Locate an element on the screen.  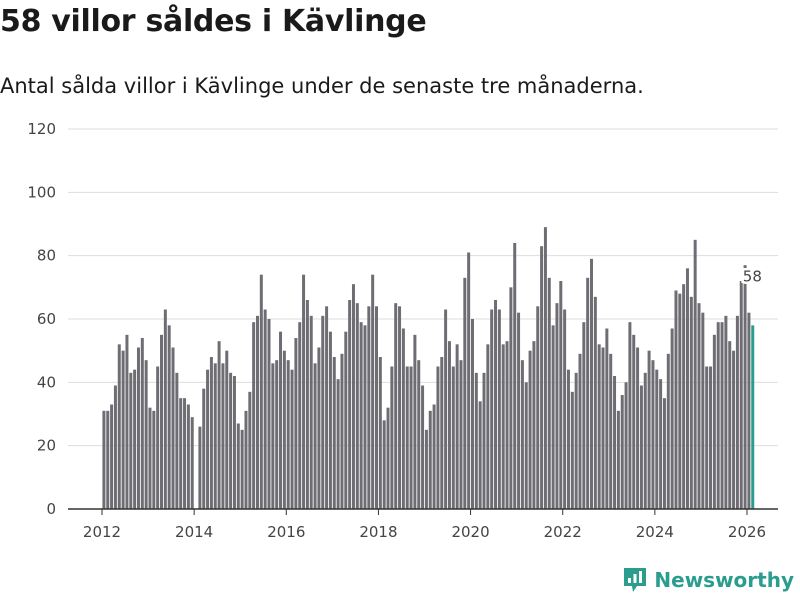
x-tick-label: 2020 is located at coordinates (470, 532).